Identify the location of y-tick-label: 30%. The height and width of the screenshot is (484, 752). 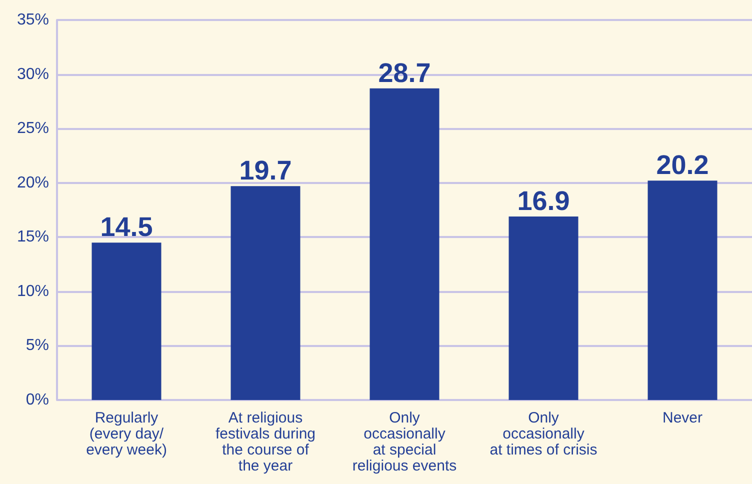
(32, 74).